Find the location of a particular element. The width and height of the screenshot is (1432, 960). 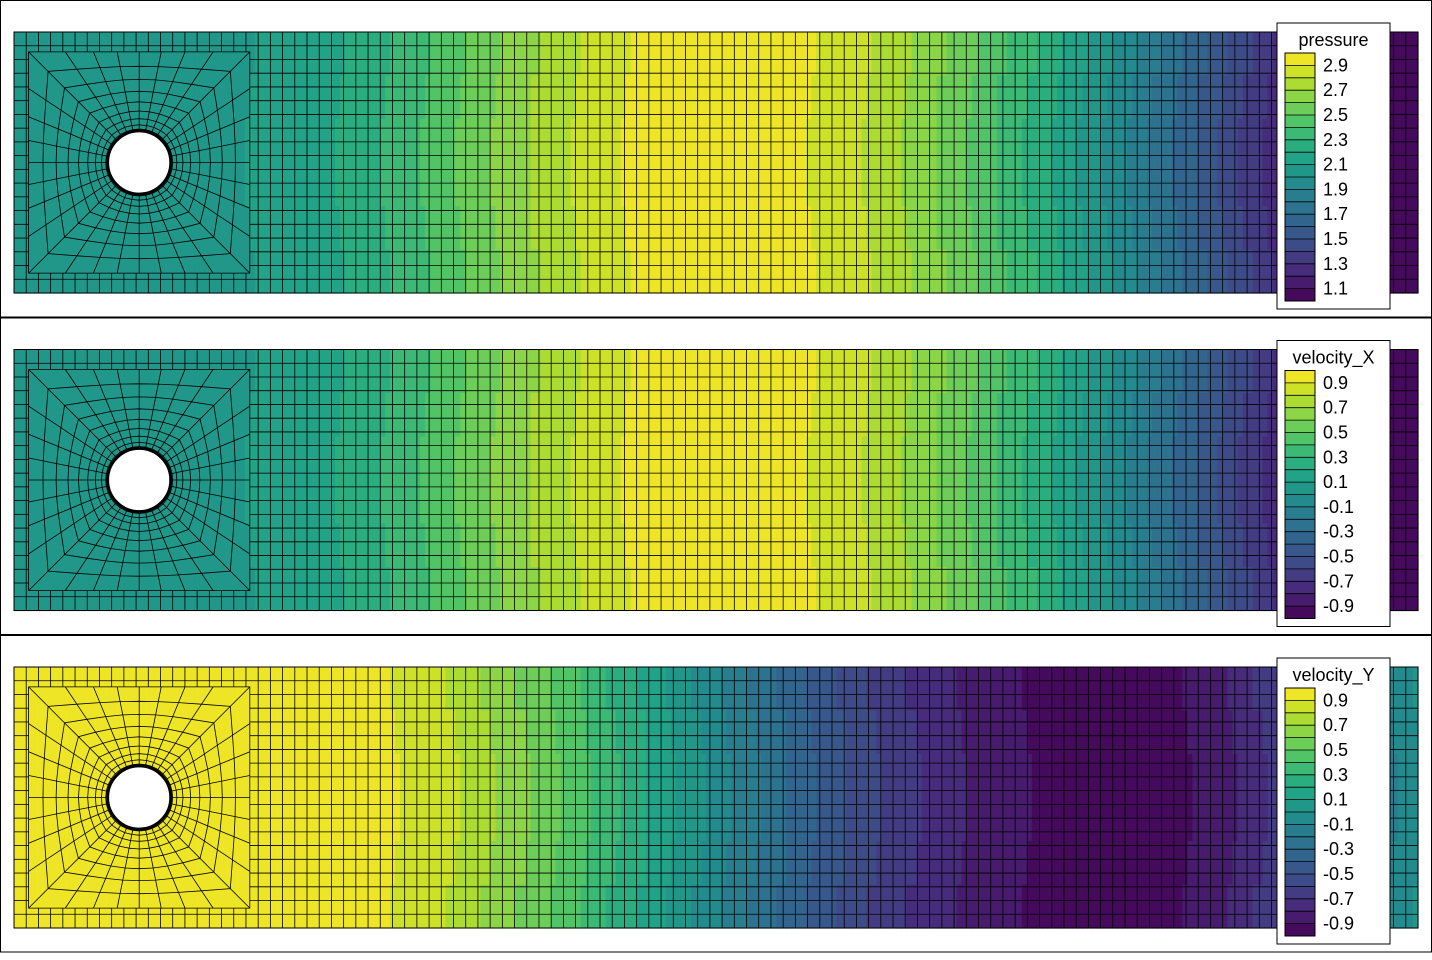

colorbar-tick-label: 2.7 is located at coordinates (1335, 90).